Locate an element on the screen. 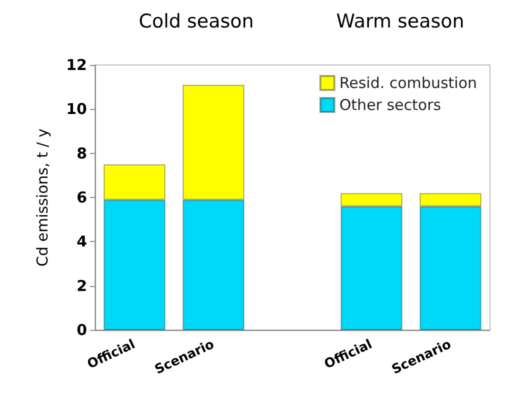 The width and height of the screenshot is (507, 410). y-tick-label: 2 is located at coordinates (81, 285).